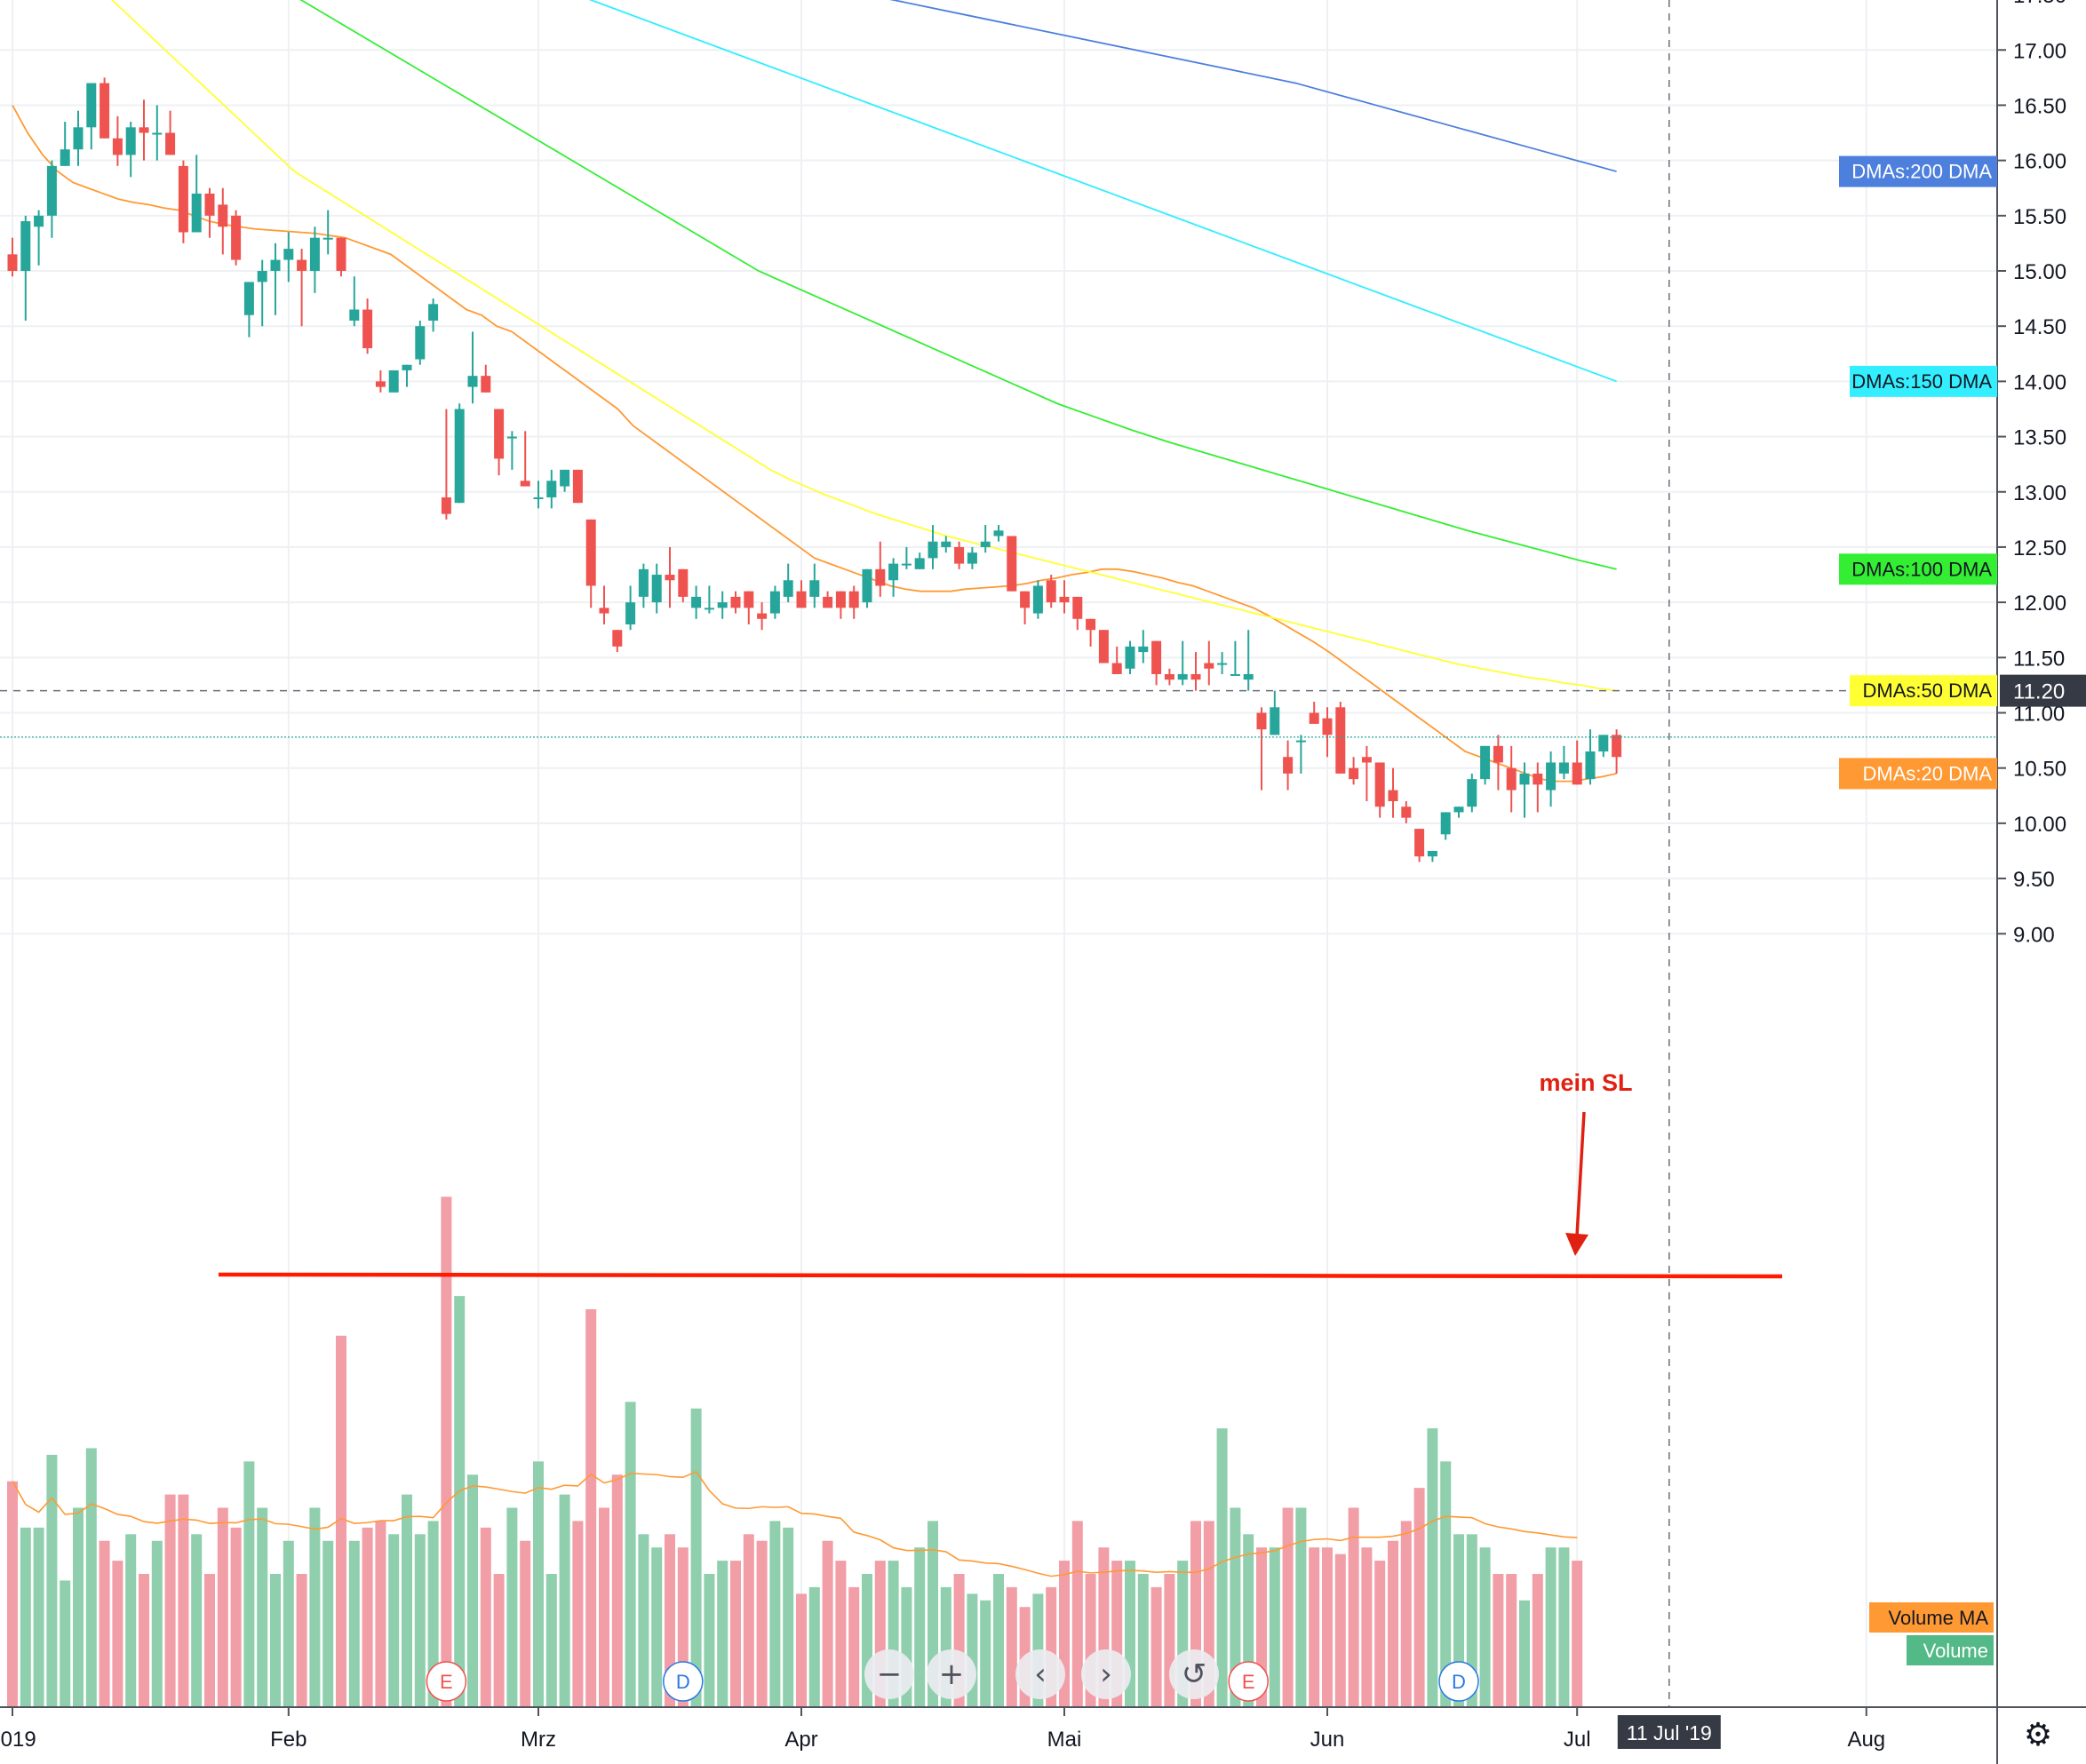 The width and height of the screenshot is (2086, 1764). I want to click on x-tick-label: Mrz, so click(538, 1740).